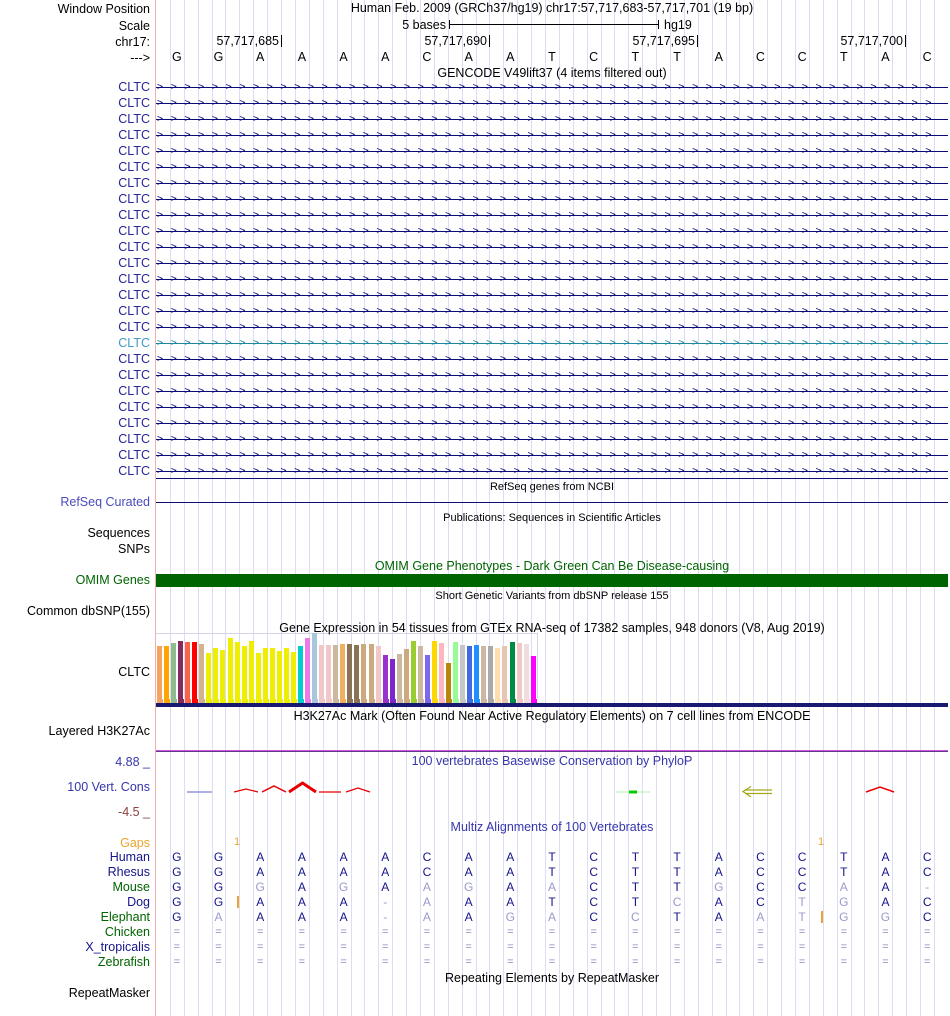 The height and width of the screenshot is (1016, 950). I want to click on track-label-100-vert-cons: 100 Vert. Cons, so click(108, 787).